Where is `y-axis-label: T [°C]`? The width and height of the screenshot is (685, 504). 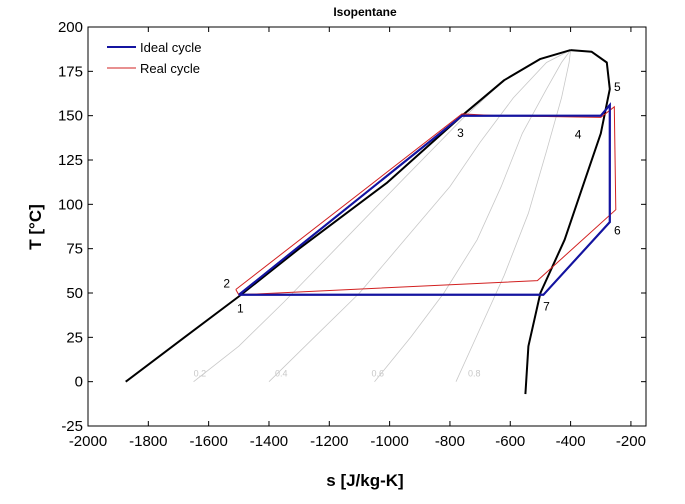
y-axis-label: T [°C] is located at coordinates (35, 227).